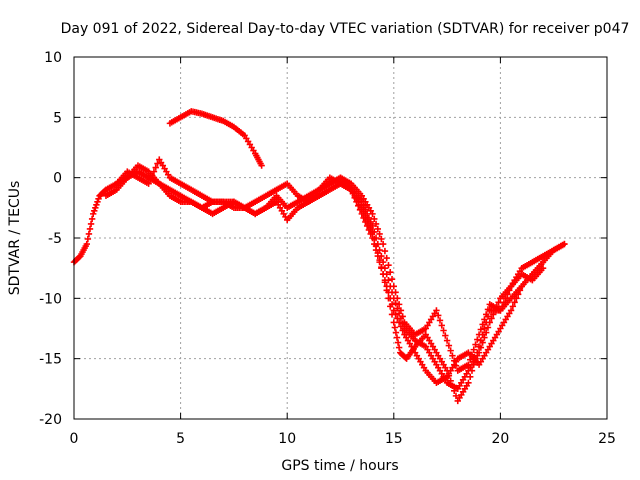 The width and height of the screenshot is (640, 480). Describe the element at coordinates (57, 179) in the screenshot. I see `y-tick-label: 0` at that location.